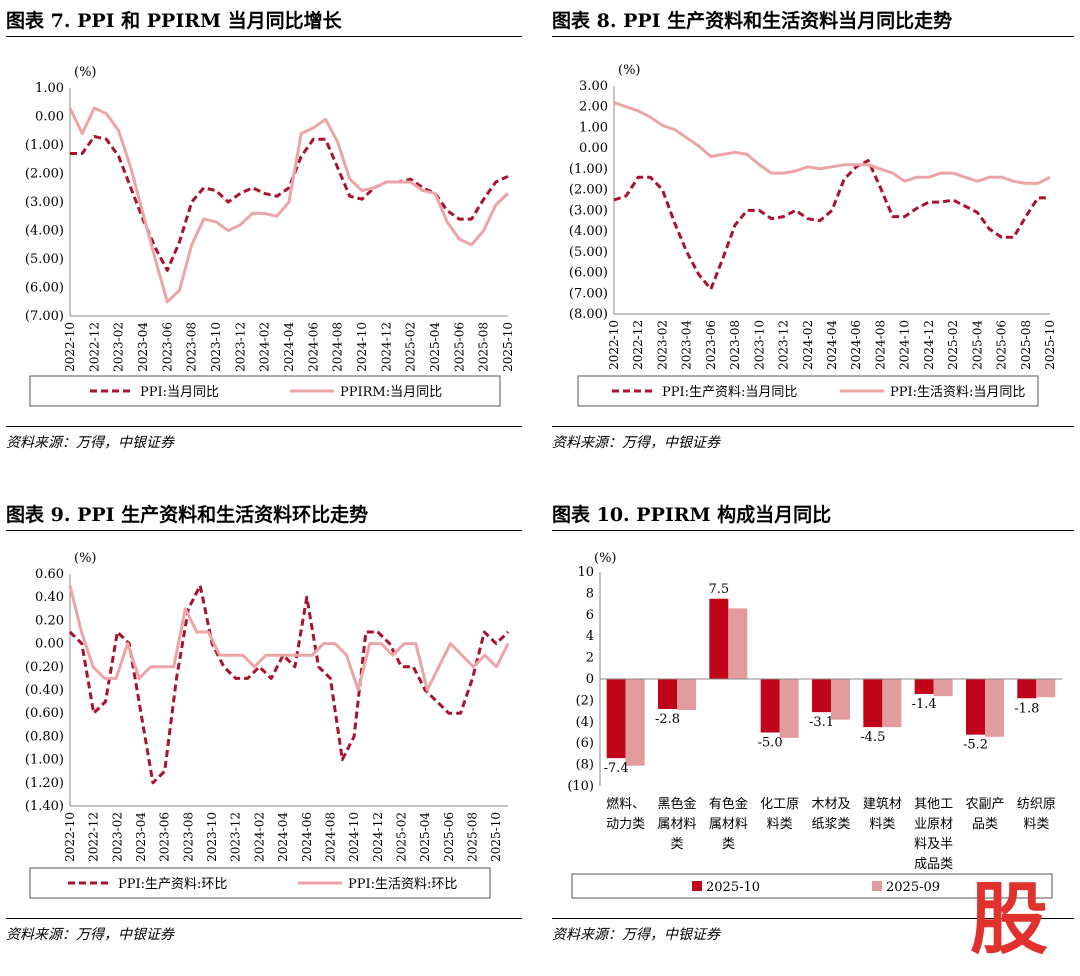  I want to click on y-tick-label: 0.00, so click(49, 644).